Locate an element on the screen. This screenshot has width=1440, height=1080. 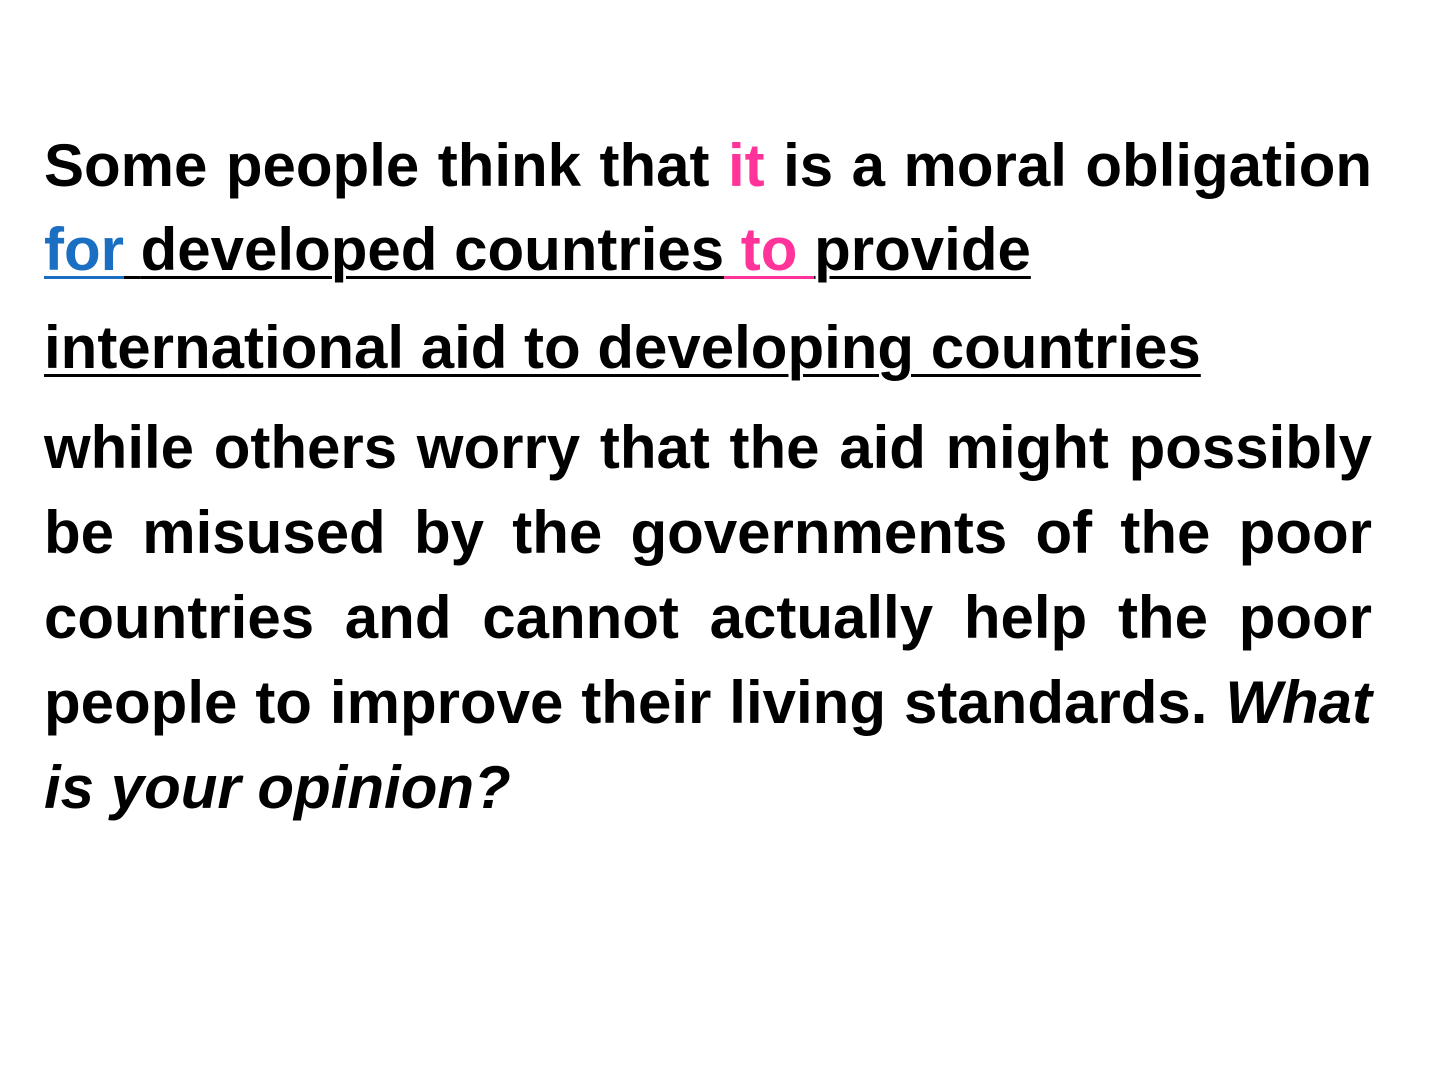
underlined-space is located at coordinates (132, 249).